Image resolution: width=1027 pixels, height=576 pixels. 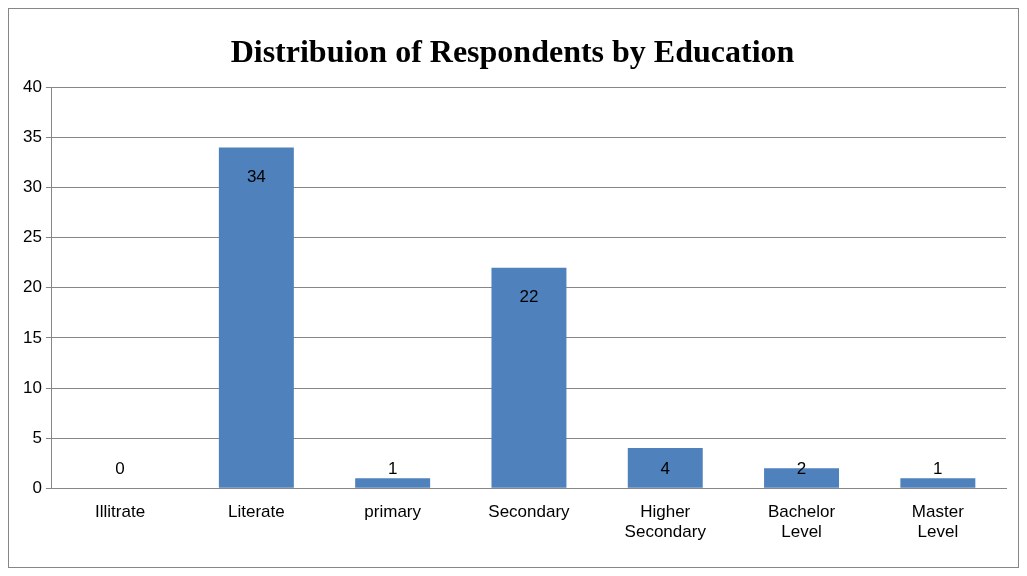 What do you see at coordinates (32, 237) in the screenshot?
I see `y-tick-label: 25` at bounding box center [32, 237].